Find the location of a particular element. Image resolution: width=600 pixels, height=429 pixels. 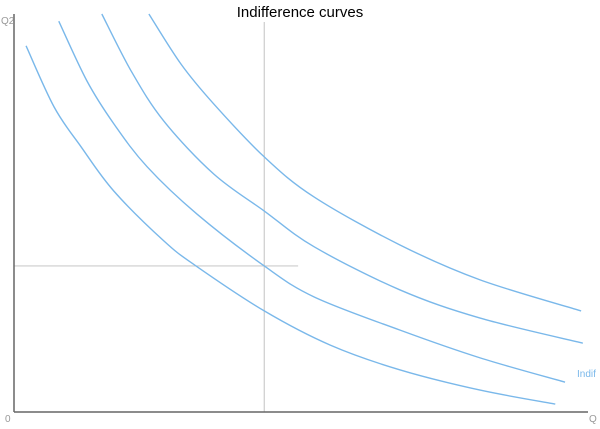

x-axis-label: Q is located at coordinates (593, 419).